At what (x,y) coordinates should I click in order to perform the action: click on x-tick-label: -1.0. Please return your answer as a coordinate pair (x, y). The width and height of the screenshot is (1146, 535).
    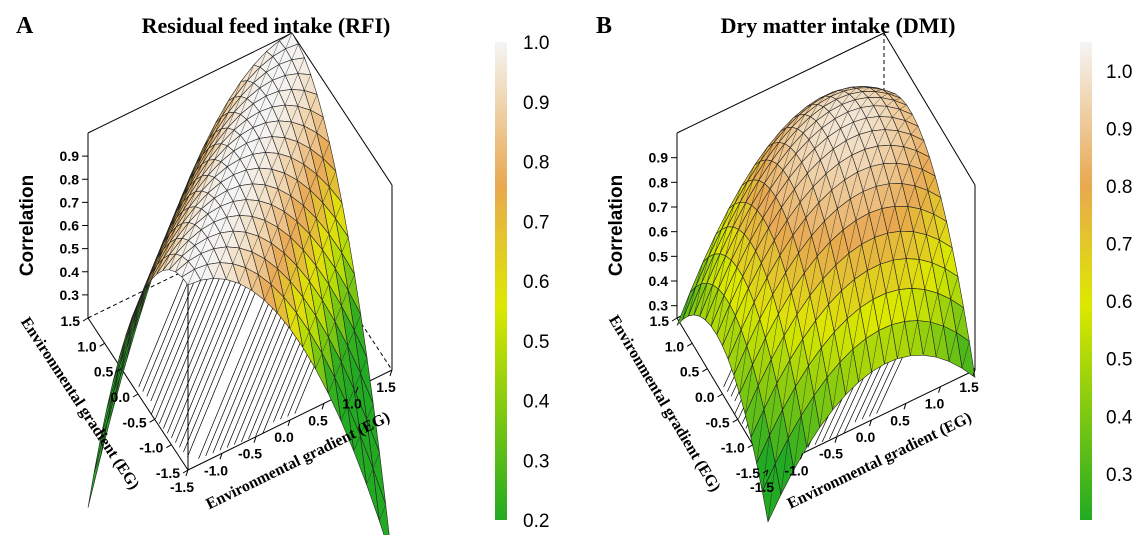
    Looking at the image, I should click on (216, 470).